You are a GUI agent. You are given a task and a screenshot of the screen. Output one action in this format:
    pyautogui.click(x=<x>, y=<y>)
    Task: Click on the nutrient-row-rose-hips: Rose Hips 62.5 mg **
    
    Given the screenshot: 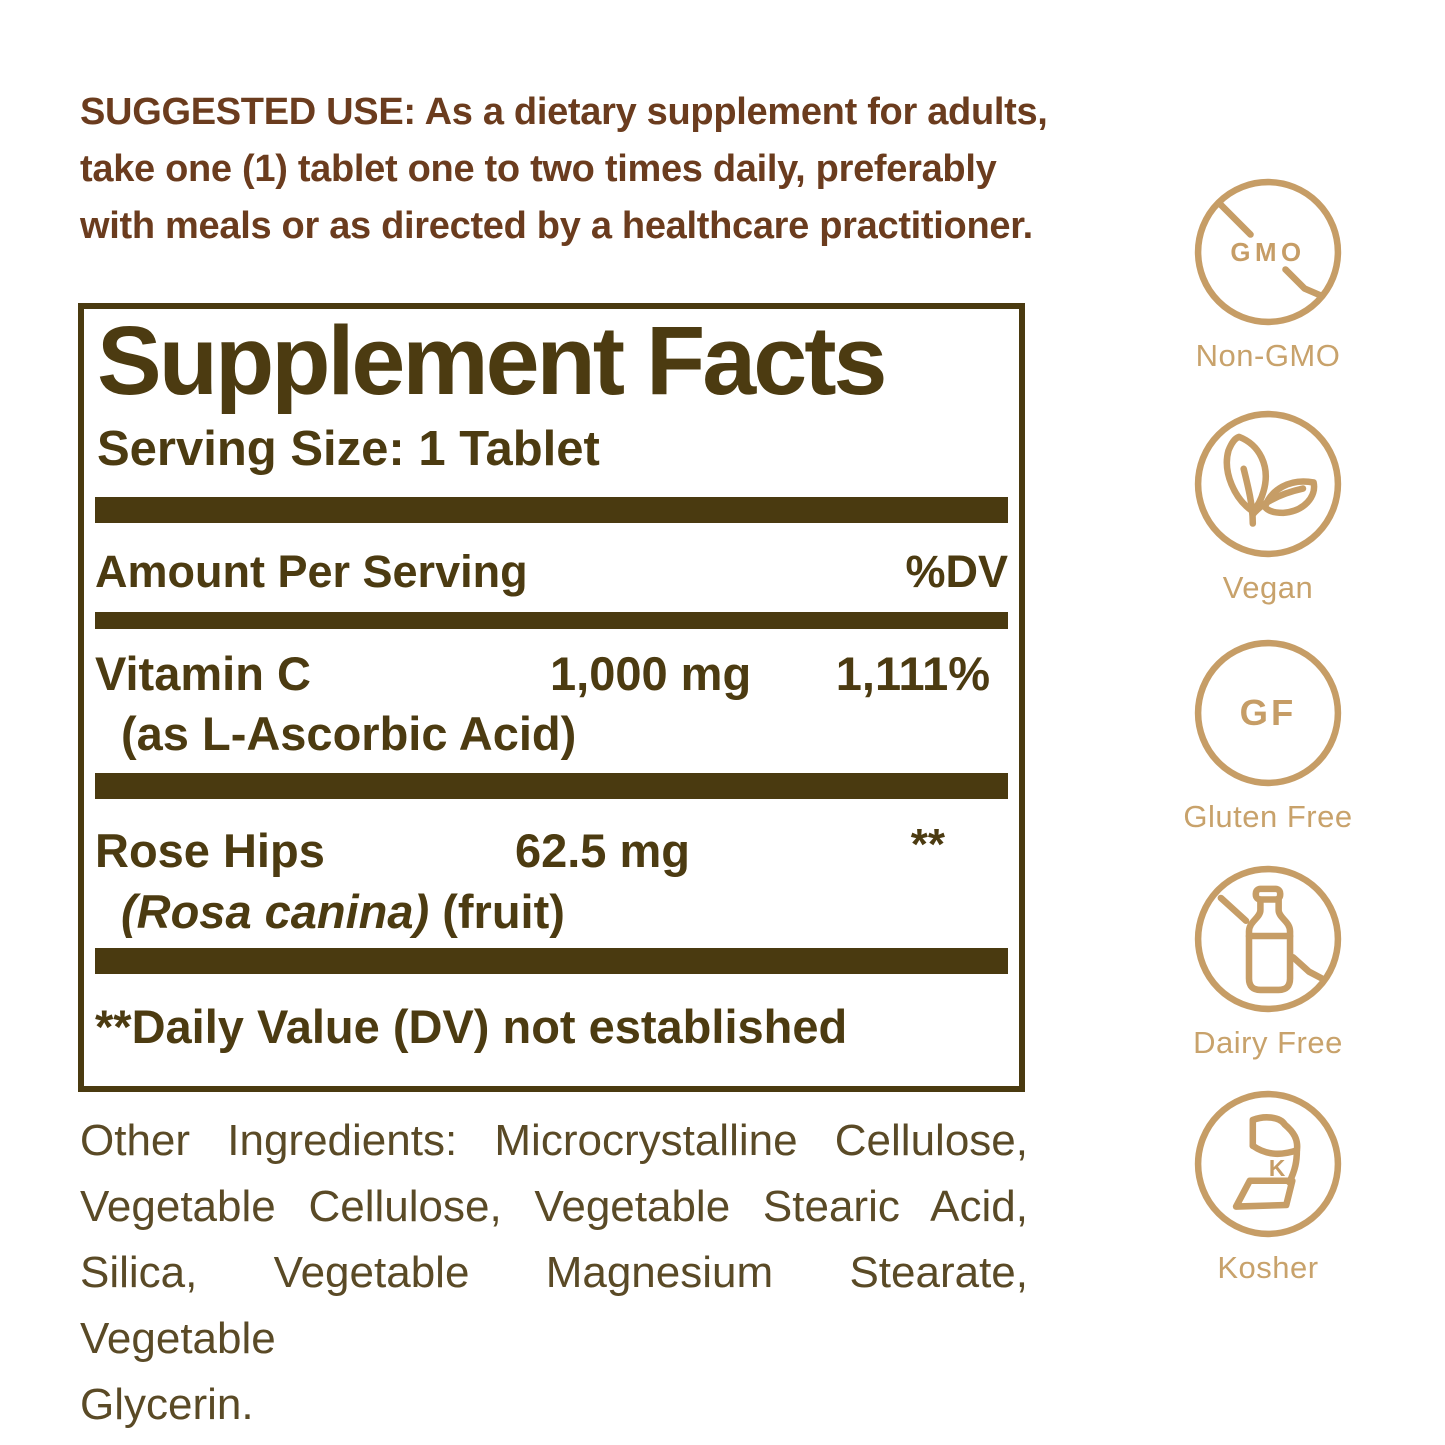 What is the action you would take?
    pyautogui.click(x=551, y=848)
    